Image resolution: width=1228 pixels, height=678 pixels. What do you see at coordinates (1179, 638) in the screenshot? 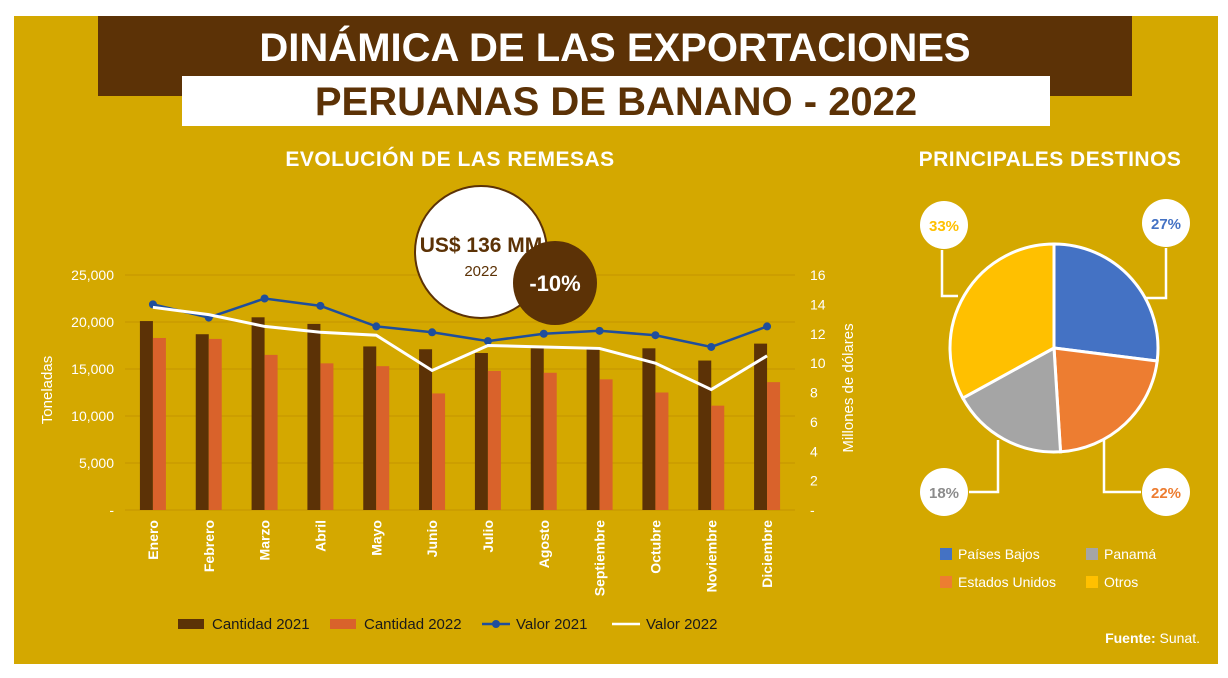
I see `source-text: Sunat.` at bounding box center [1179, 638].